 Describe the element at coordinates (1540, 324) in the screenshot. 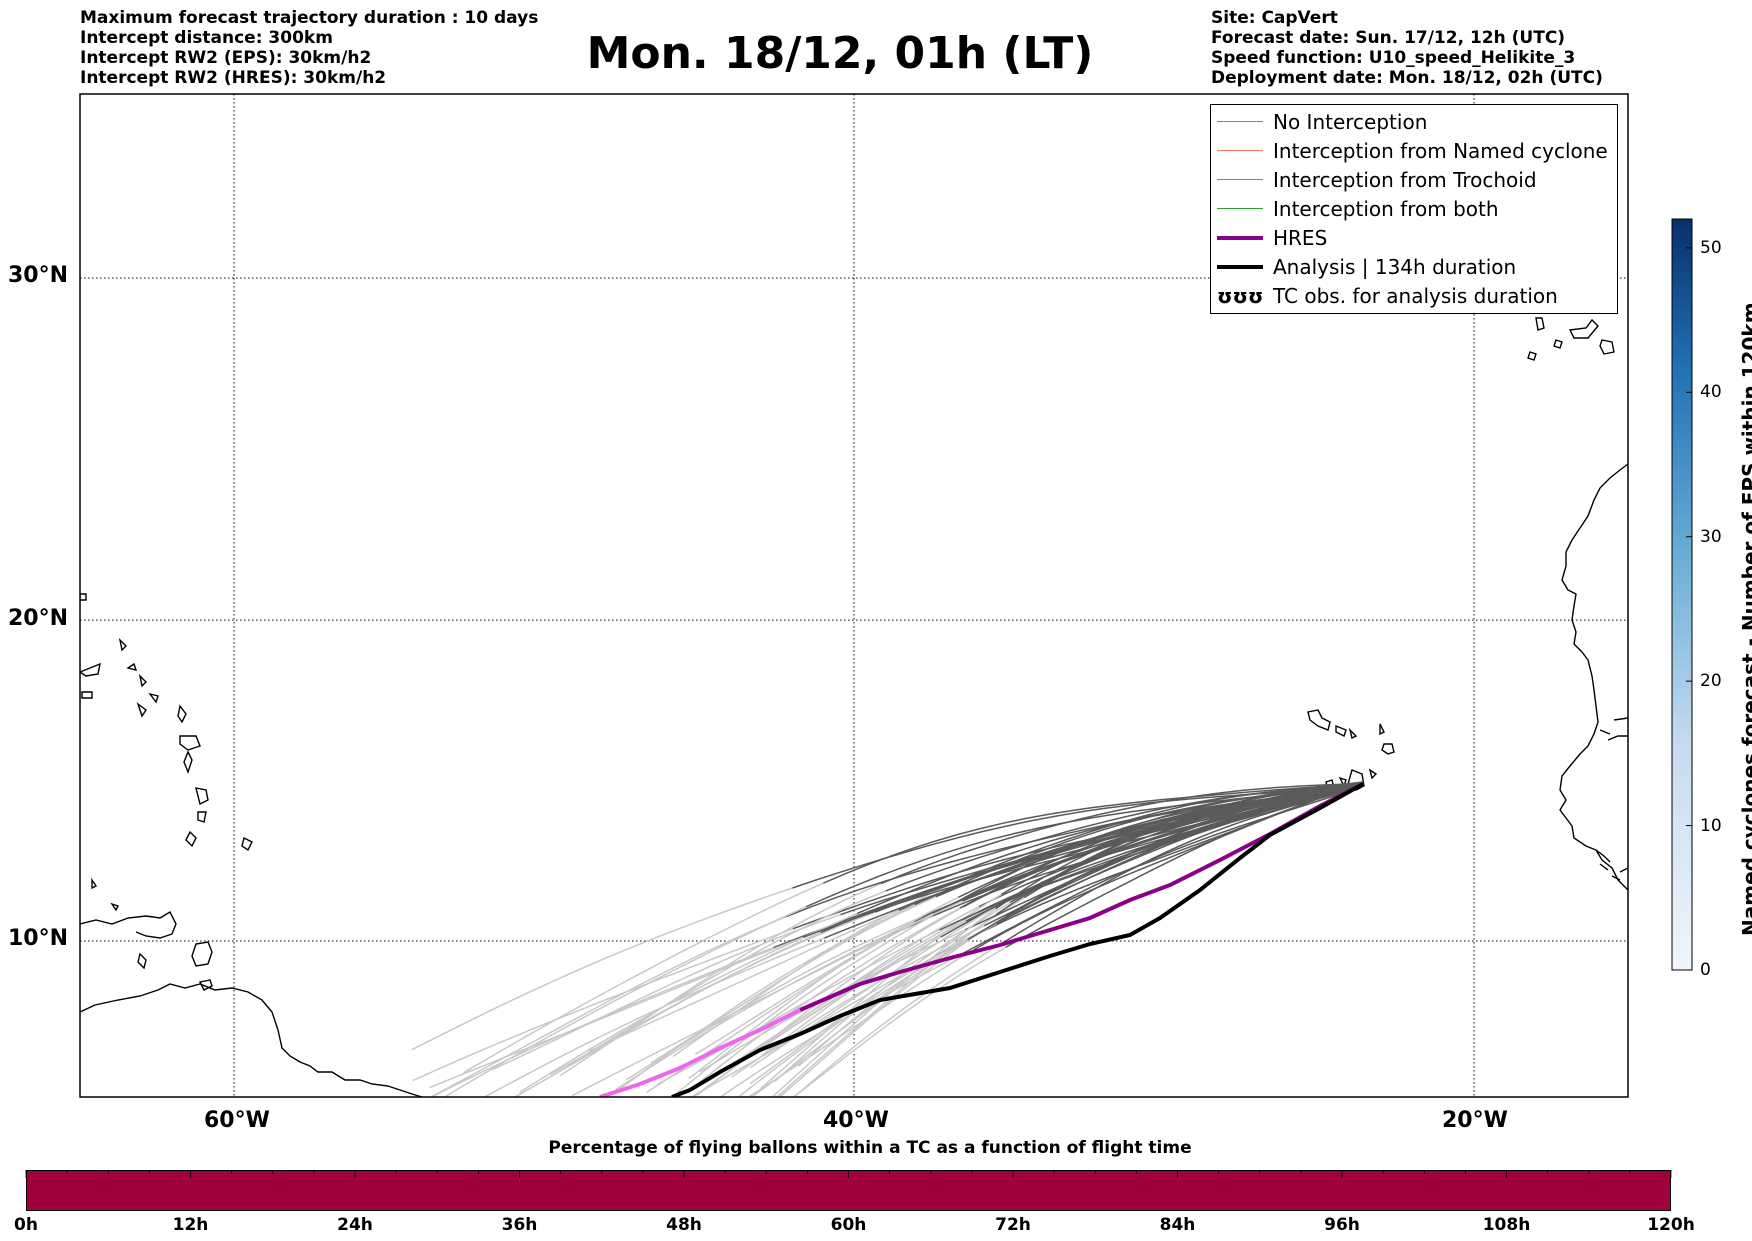

I see `canary-la-palma` at that location.